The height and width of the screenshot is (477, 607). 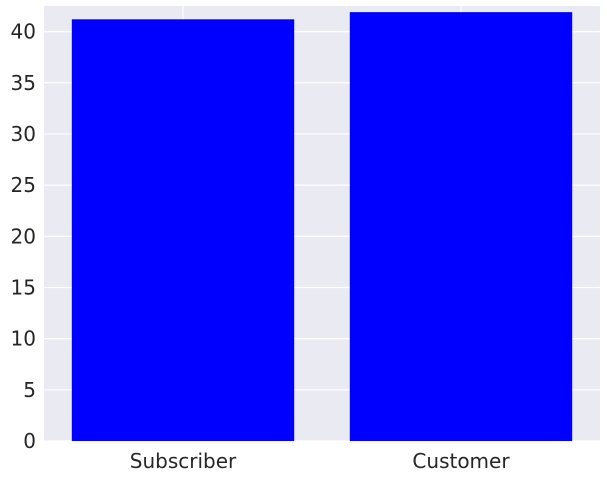 What do you see at coordinates (29, 390) in the screenshot?
I see `y-tick-label: 5` at bounding box center [29, 390].